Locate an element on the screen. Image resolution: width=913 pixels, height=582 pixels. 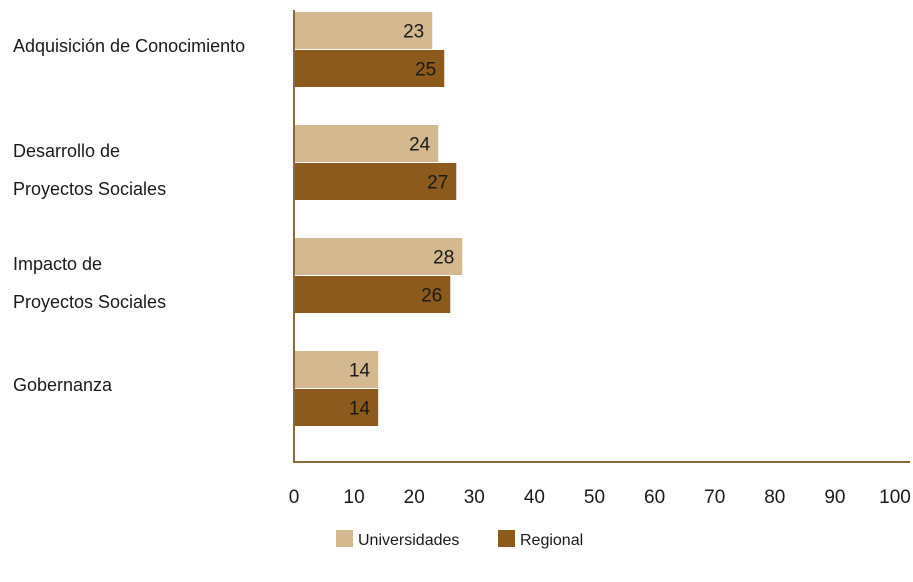
category-label-2-line-1: Proyectos Sociales is located at coordinates (89, 302).